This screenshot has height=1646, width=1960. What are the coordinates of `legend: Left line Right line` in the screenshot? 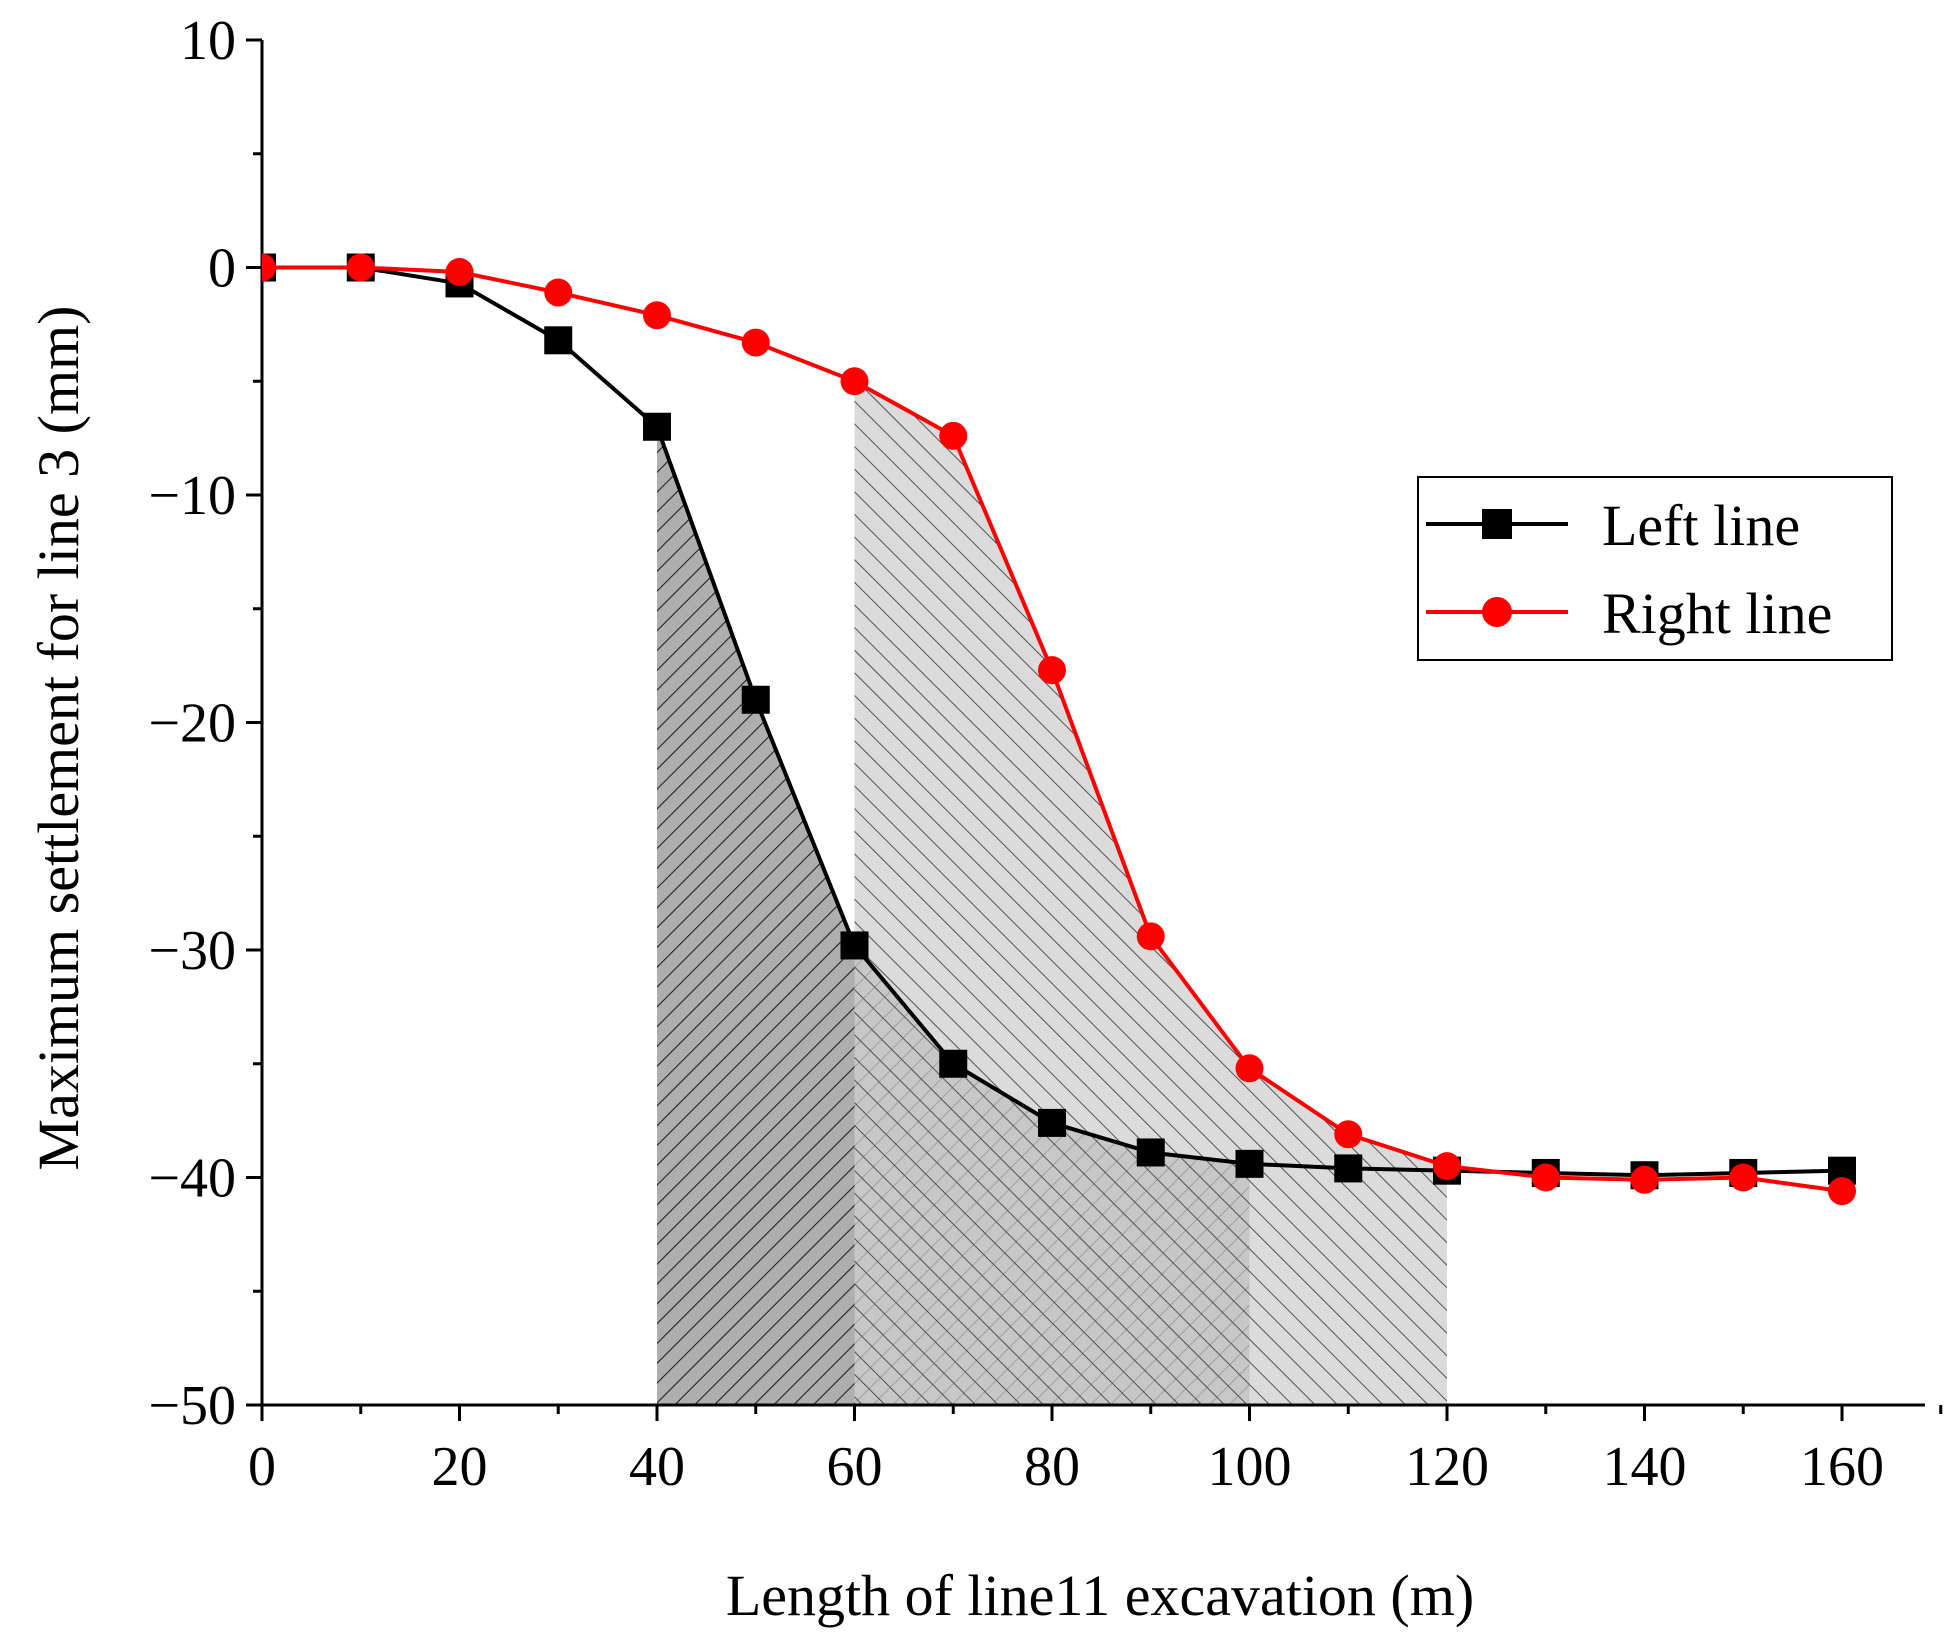 It's located at (1655, 568).